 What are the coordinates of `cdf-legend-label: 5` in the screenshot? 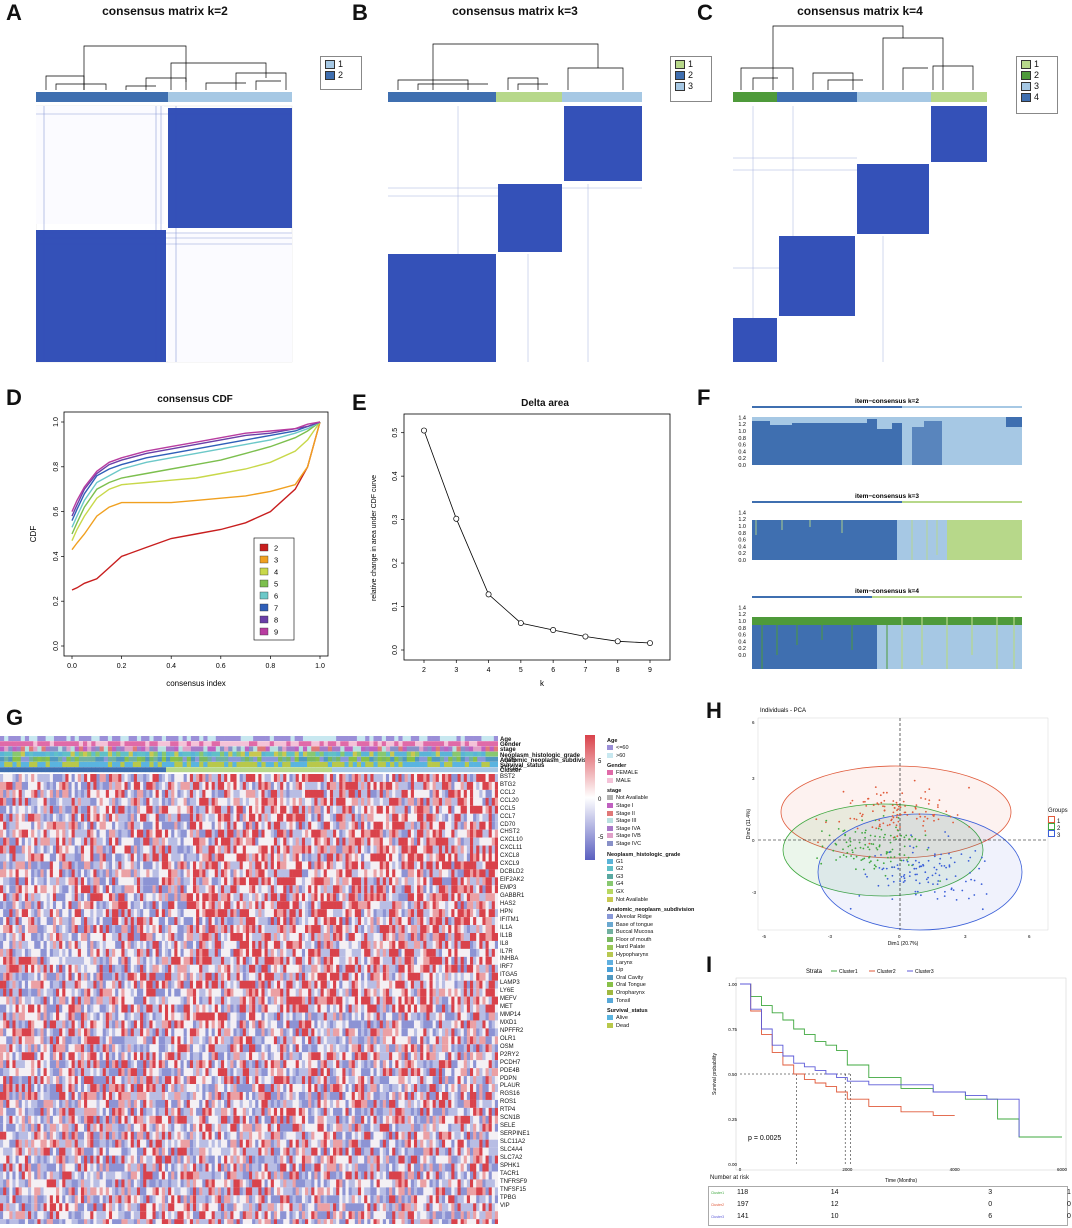 It's located at (276, 584).